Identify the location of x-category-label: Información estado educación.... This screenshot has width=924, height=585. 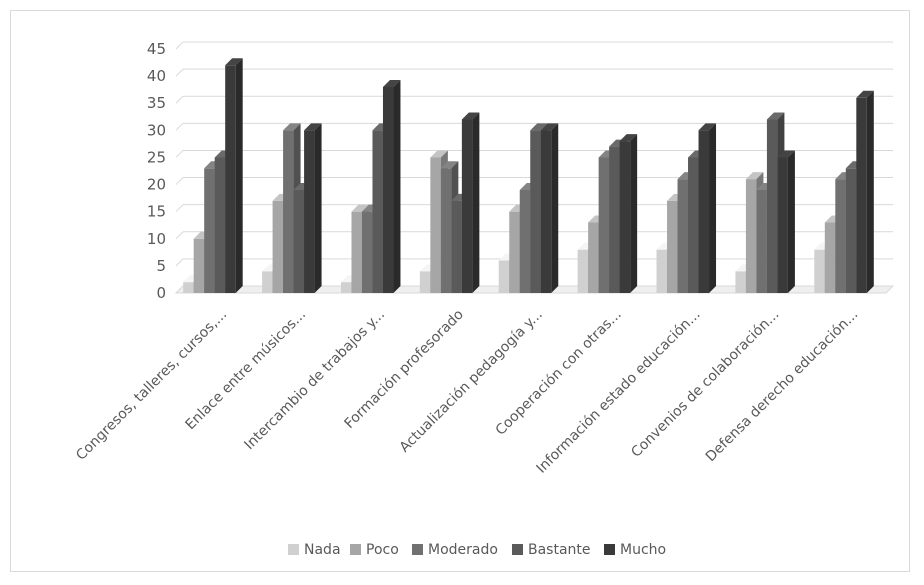
(618, 392).